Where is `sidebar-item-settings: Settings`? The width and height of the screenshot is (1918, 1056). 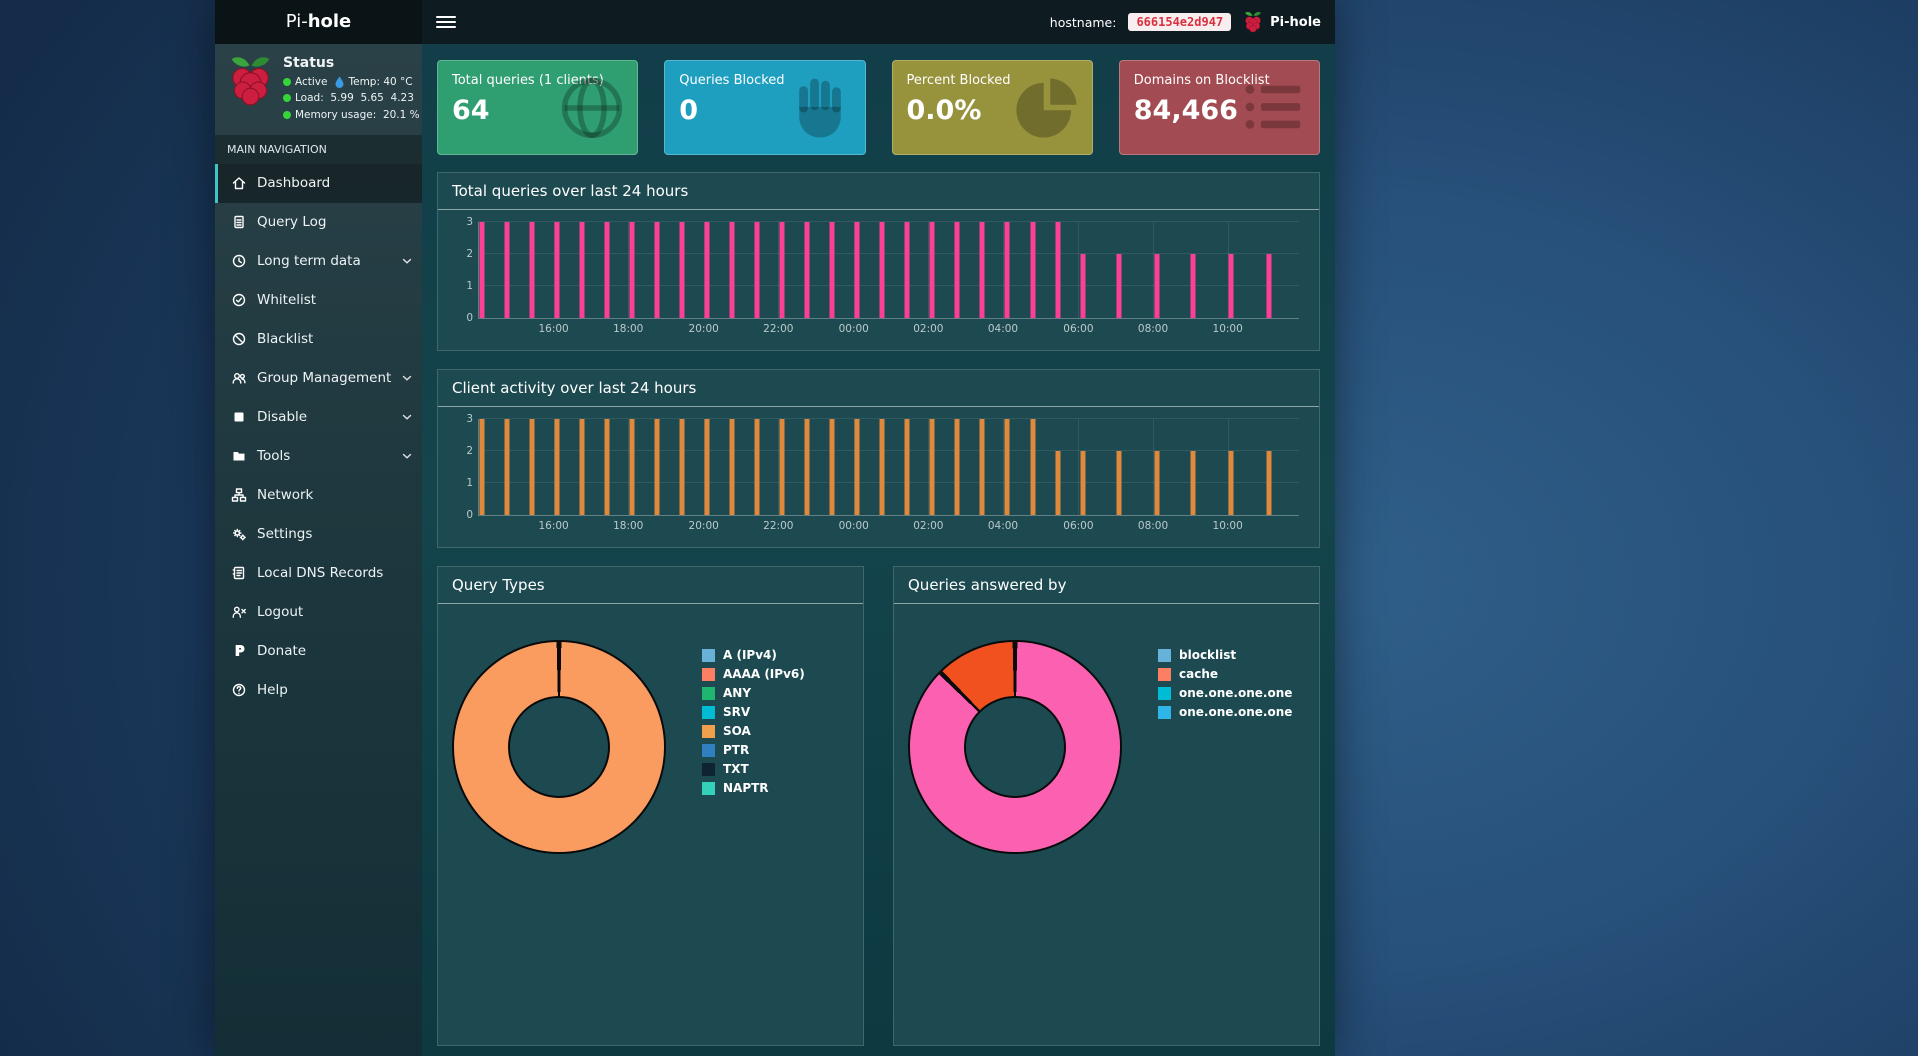 sidebar-item-settings: Settings is located at coordinates (318, 534).